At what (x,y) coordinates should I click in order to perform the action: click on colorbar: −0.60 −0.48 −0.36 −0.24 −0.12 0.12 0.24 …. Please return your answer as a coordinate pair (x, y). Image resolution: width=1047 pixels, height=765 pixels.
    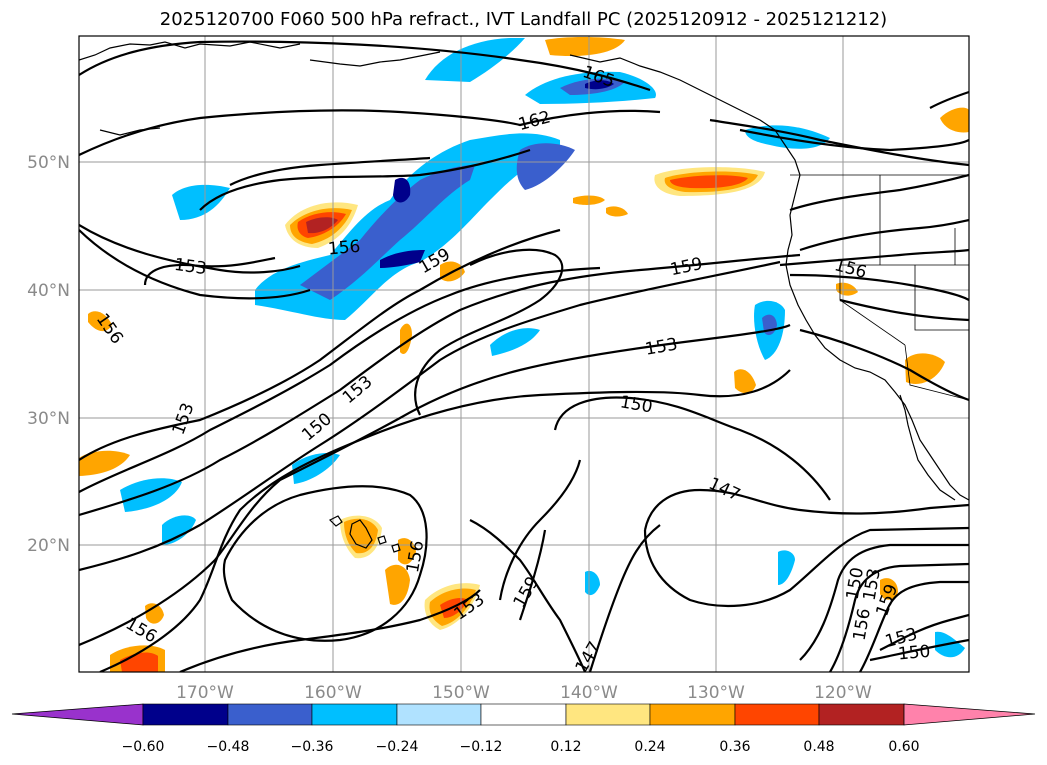
    Looking at the image, I should click on (523, 729).